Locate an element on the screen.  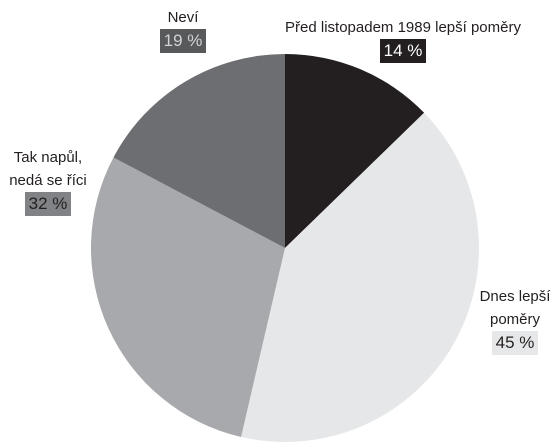
category-label: Před listopadem 1989 lepší poměry is located at coordinates (403, 27).